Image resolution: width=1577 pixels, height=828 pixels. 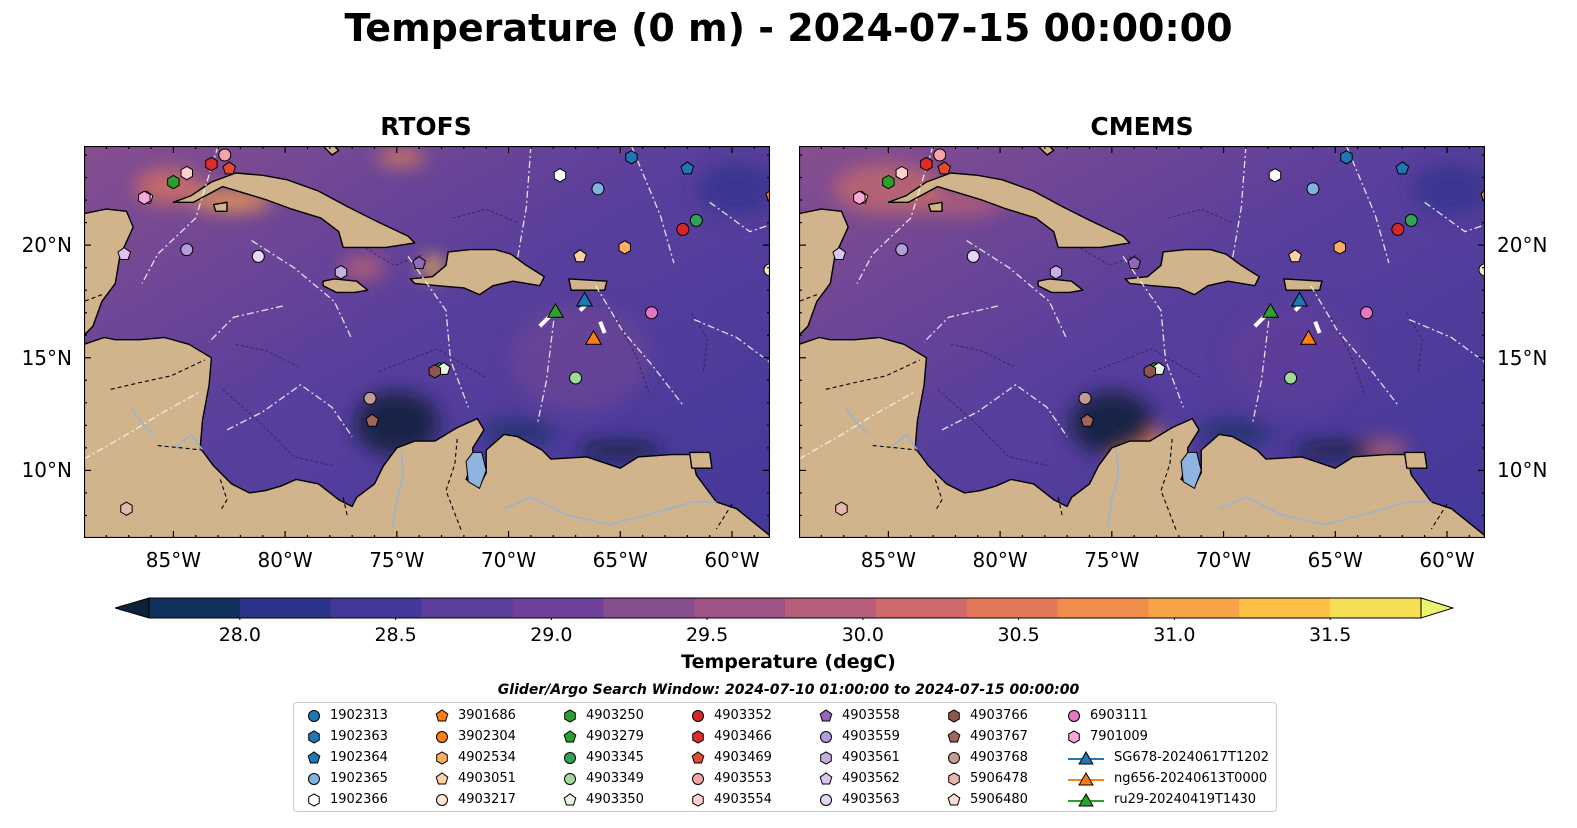 I want to click on colorbar-tick-label: 28.5, so click(x=395, y=635).